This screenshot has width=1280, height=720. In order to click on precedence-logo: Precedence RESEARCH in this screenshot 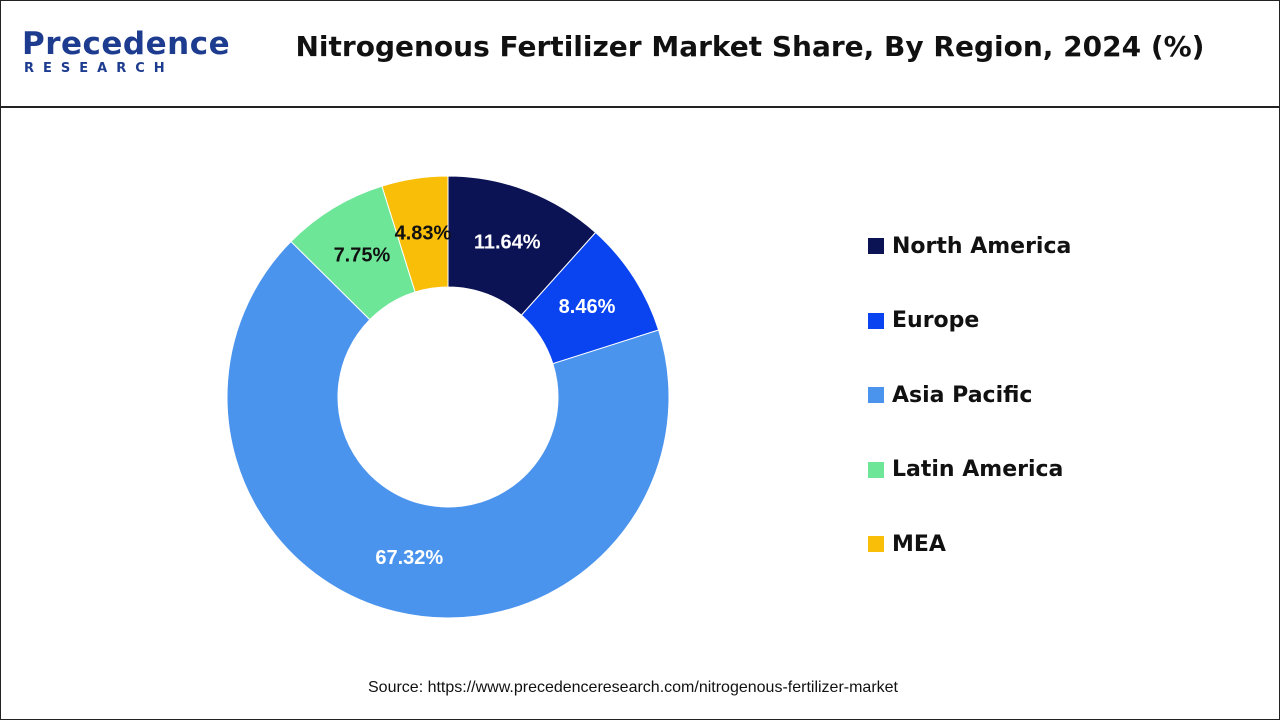, I will do `click(126, 53)`.